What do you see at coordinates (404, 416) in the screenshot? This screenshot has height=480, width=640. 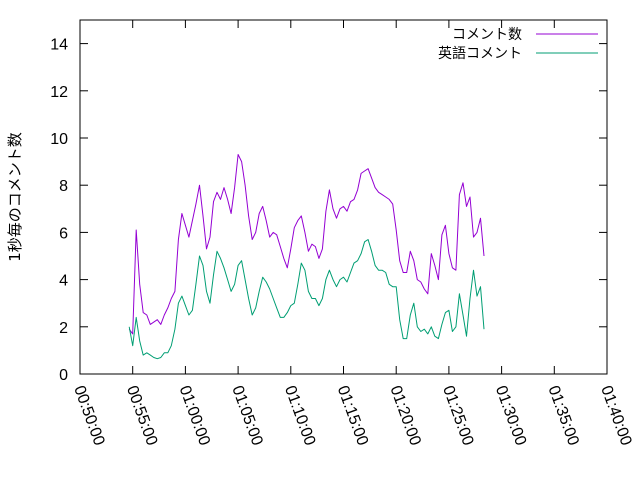 I see `x-tick-label: 01:20:00` at bounding box center [404, 416].